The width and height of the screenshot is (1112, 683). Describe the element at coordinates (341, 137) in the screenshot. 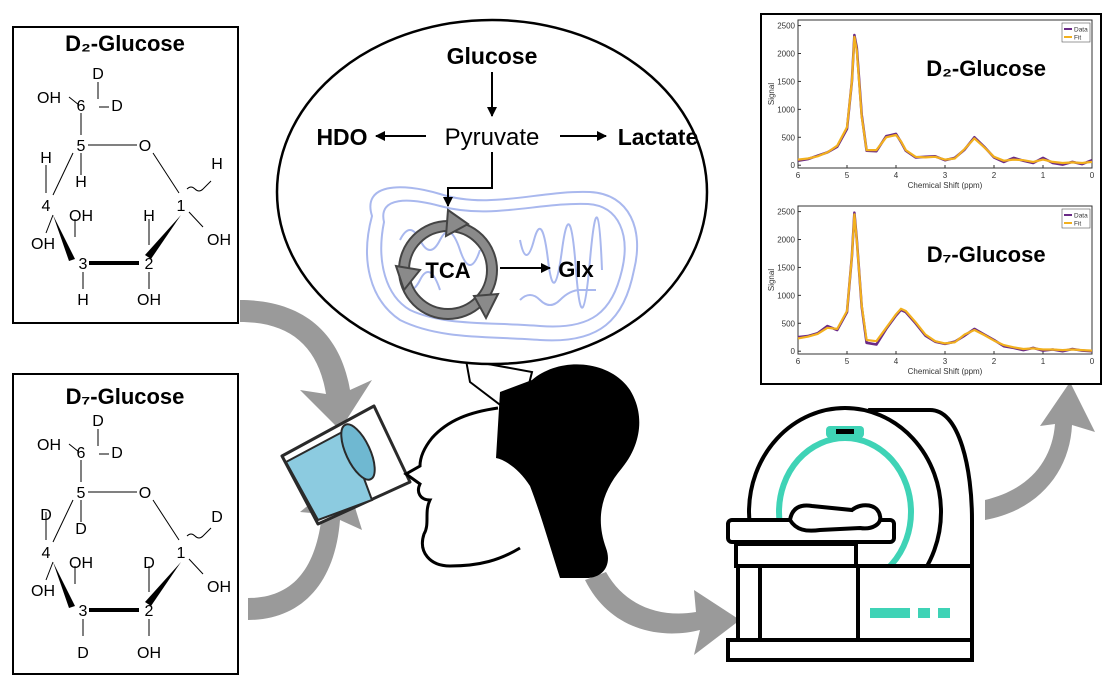

I see `pathway-hdo: HDO` at that location.